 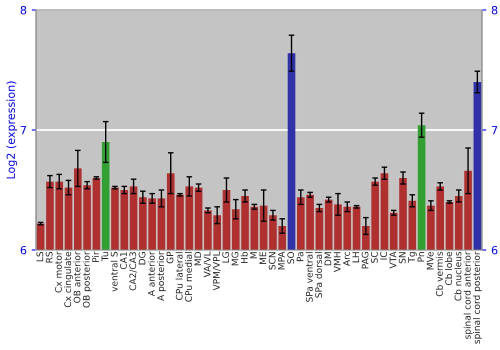 What do you see at coordinates (95, 256) in the screenshot?
I see `x-tick-label: Pir` at bounding box center [95, 256].